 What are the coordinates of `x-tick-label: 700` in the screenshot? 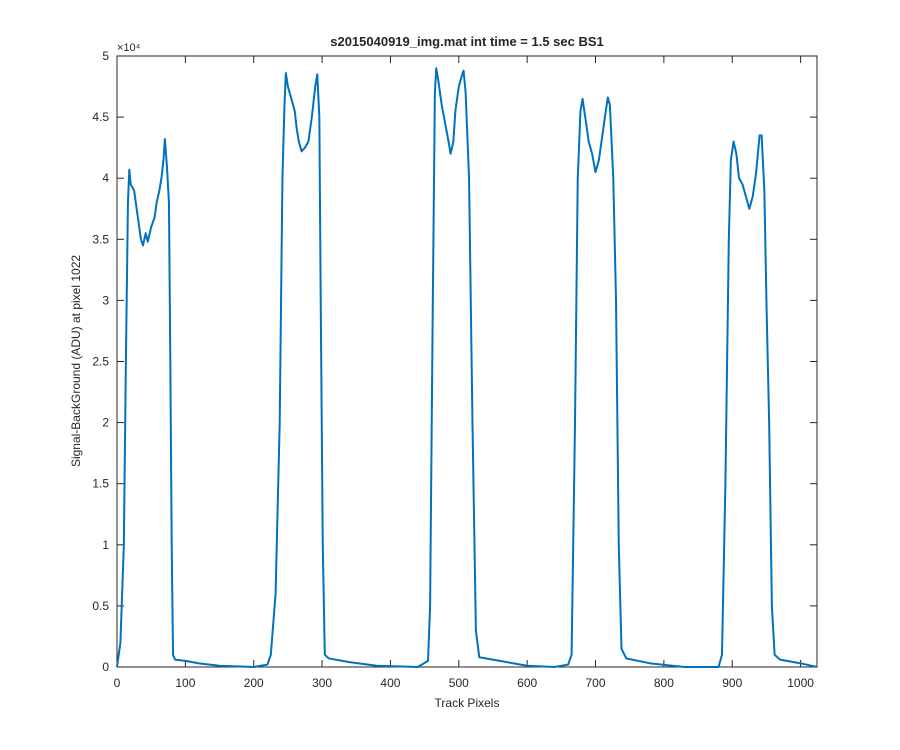 It's located at (596, 683).